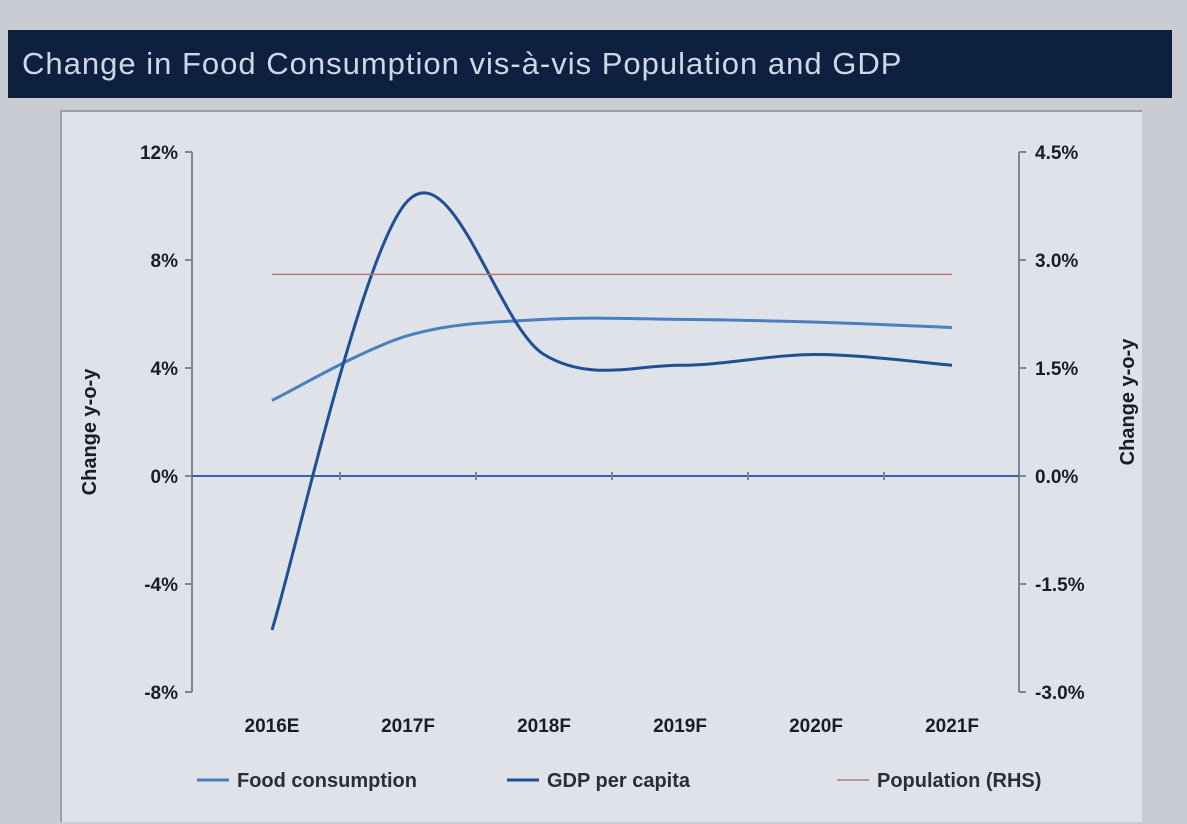 Image resolution: width=1187 pixels, height=824 pixels. Describe the element at coordinates (1056, 153) in the screenshot. I see `right-tick-label: 4.5%` at that location.